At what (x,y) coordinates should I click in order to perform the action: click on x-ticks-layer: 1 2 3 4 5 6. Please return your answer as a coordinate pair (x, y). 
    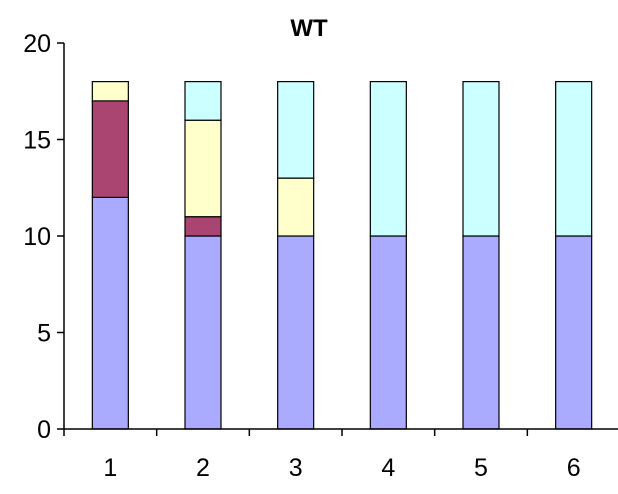
    Looking at the image, I should click on (322, 455).